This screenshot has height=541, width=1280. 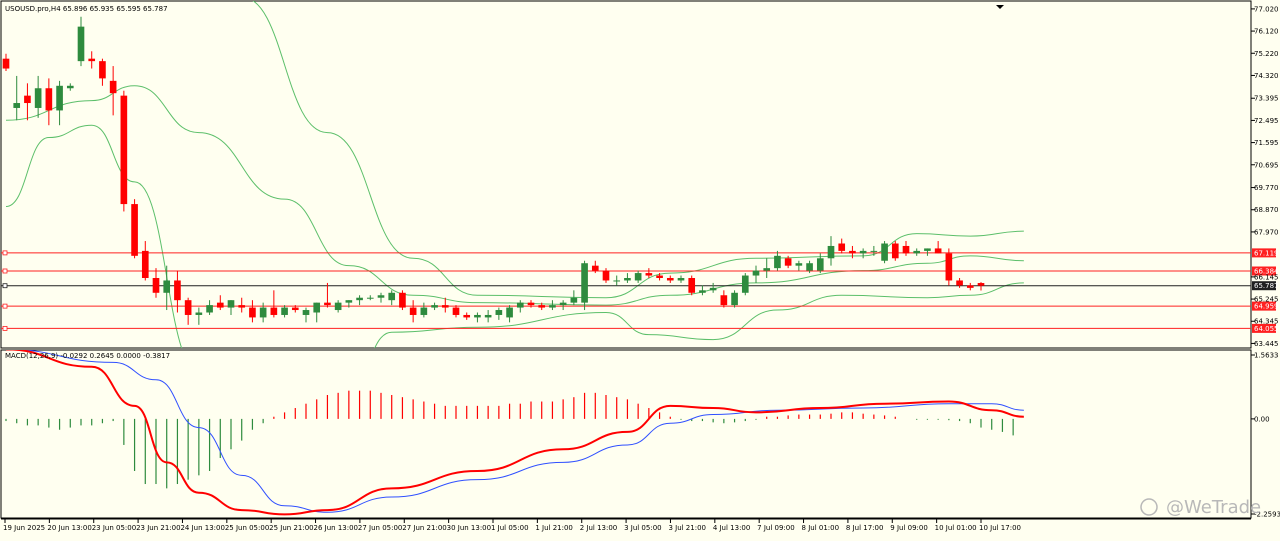 What do you see at coordinates (1266, 9) in the screenshot?
I see `price-scale-label: 77.020` at bounding box center [1266, 9].